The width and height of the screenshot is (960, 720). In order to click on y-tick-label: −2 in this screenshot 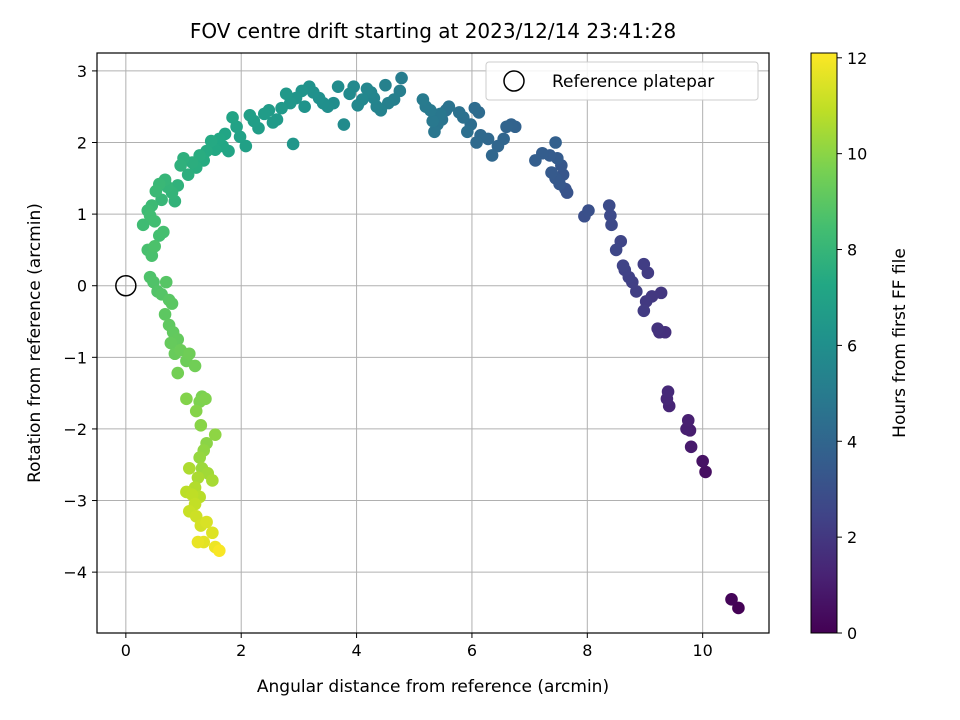, I will do `click(75, 429)`.